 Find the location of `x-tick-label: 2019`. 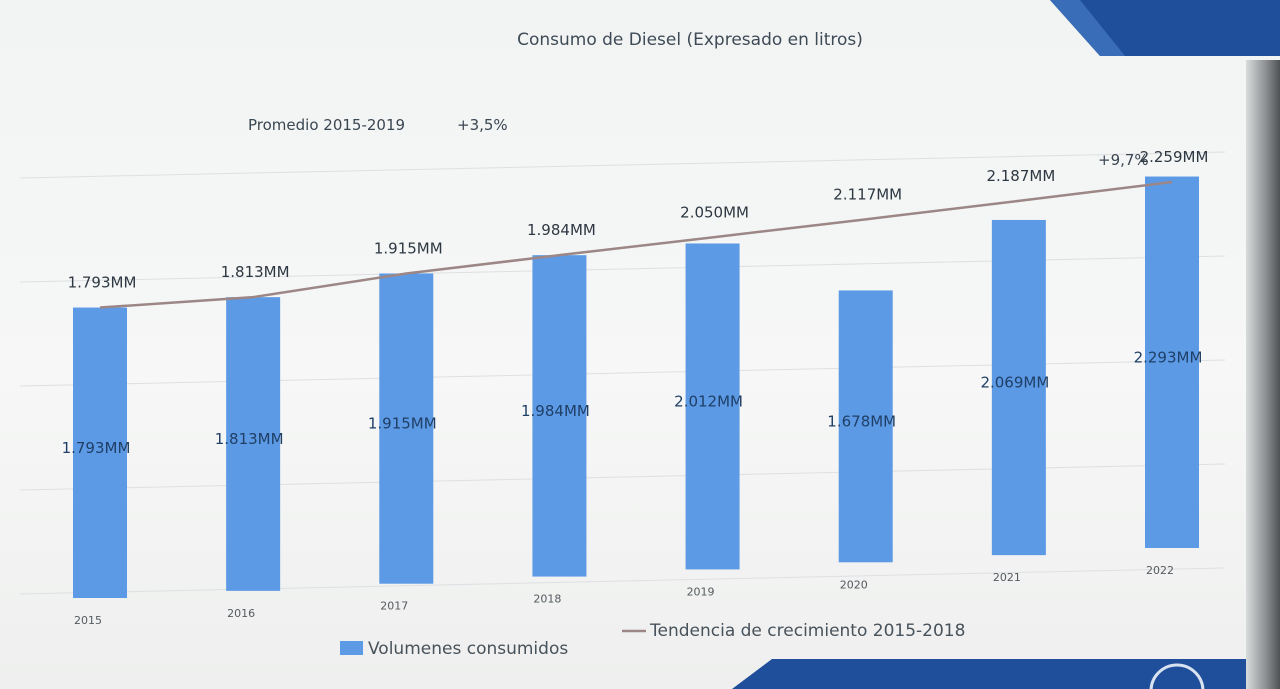

x-tick-label: 2019 is located at coordinates (701, 591).